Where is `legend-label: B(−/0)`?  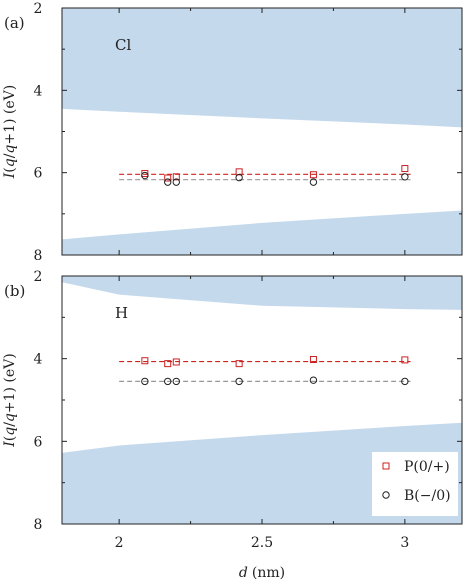
legend-label: B(−/0) is located at coordinates (427, 496).